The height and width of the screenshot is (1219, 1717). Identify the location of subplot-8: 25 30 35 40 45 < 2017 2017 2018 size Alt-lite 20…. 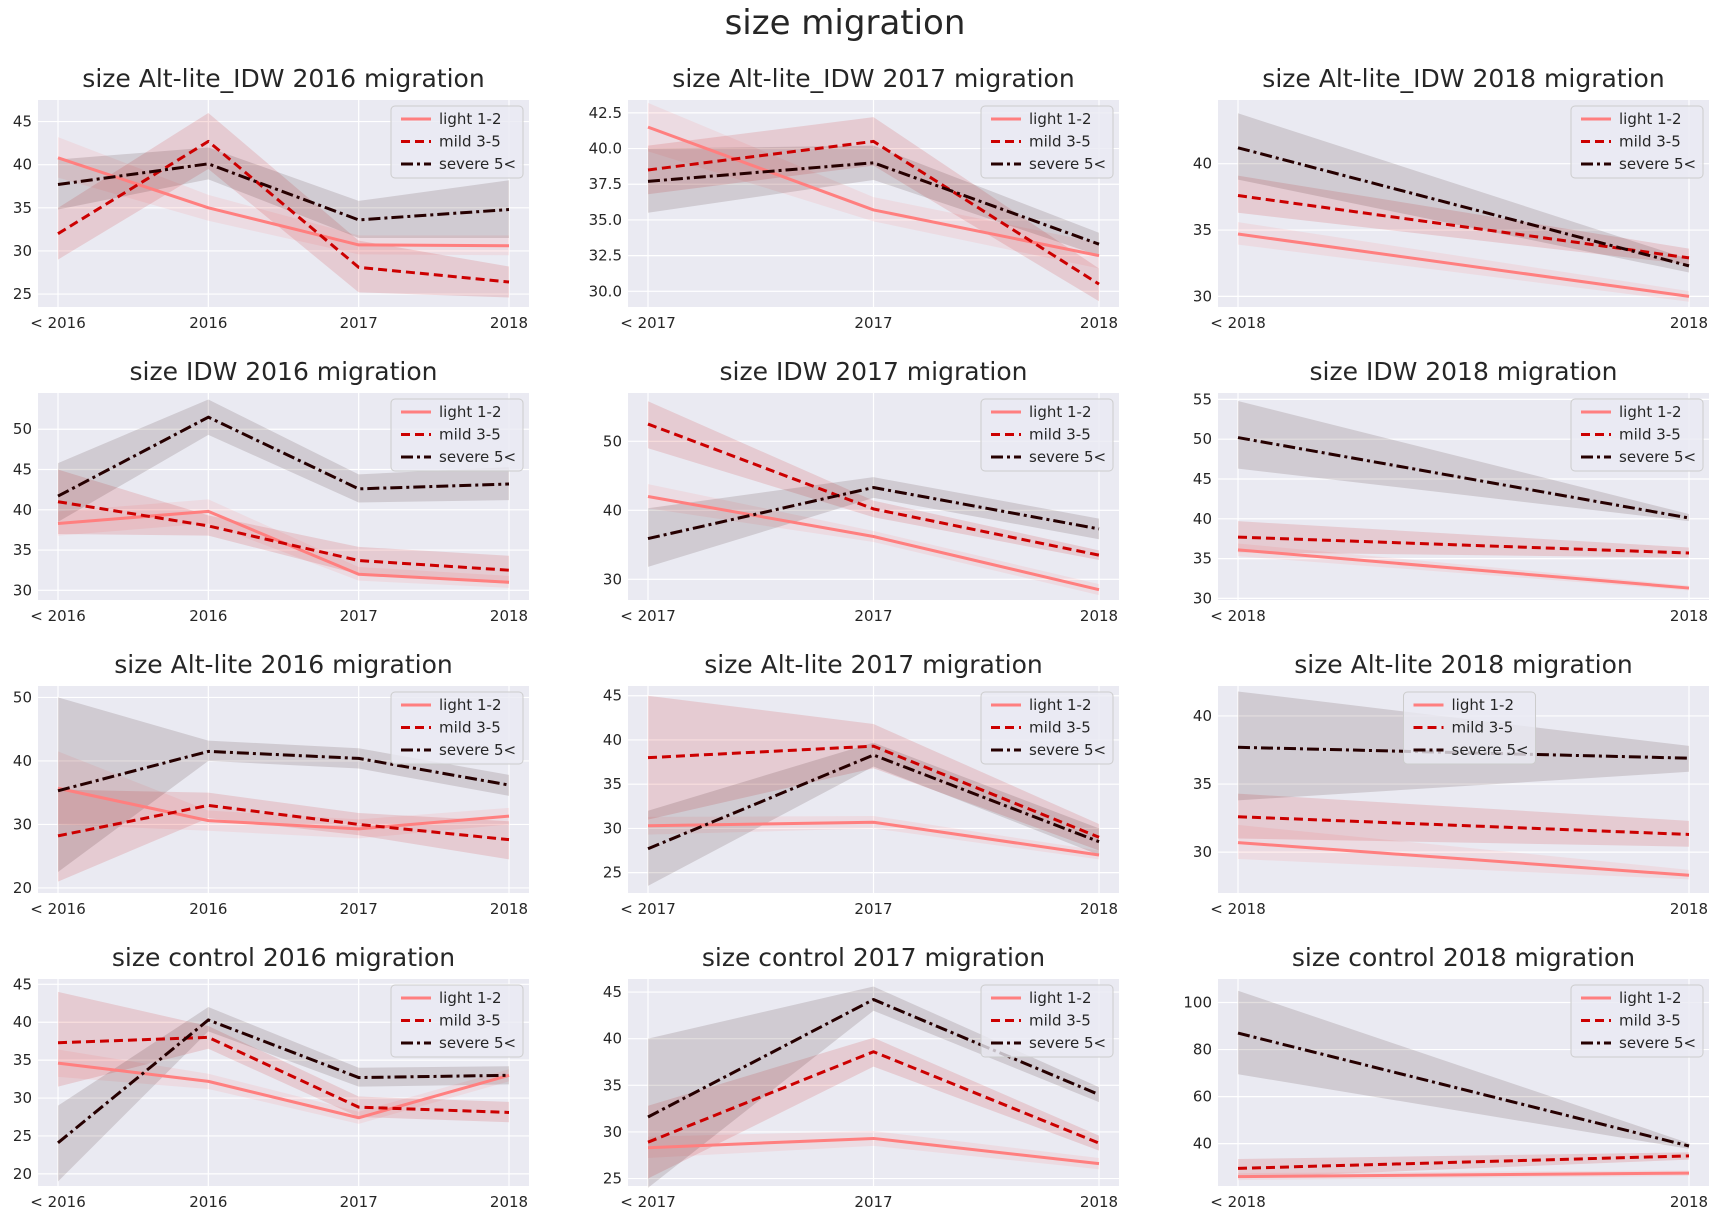
(861, 784).